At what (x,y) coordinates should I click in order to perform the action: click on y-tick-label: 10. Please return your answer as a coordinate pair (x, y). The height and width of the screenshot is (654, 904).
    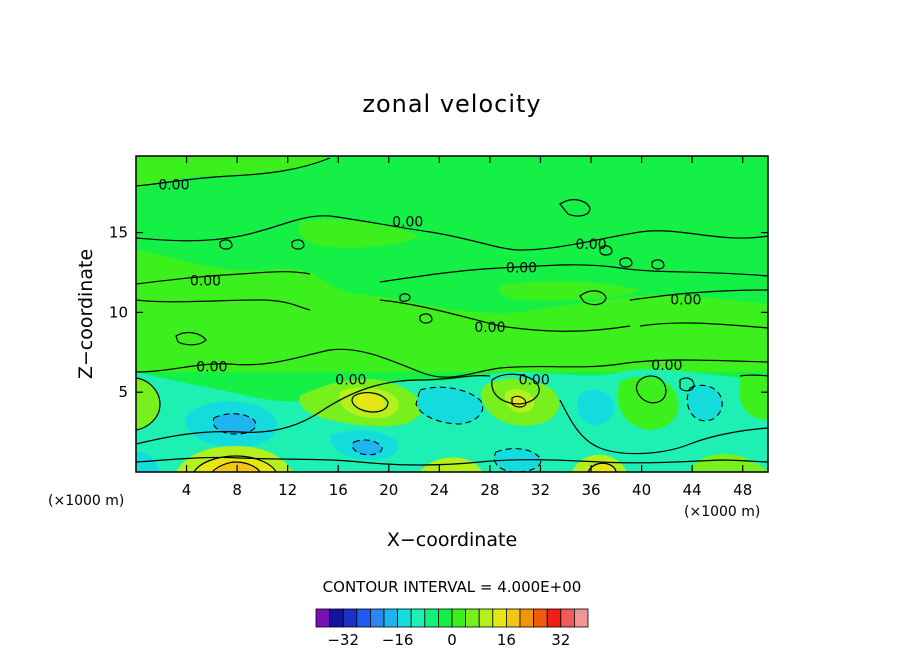
    Looking at the image, I should click on (118, 312).